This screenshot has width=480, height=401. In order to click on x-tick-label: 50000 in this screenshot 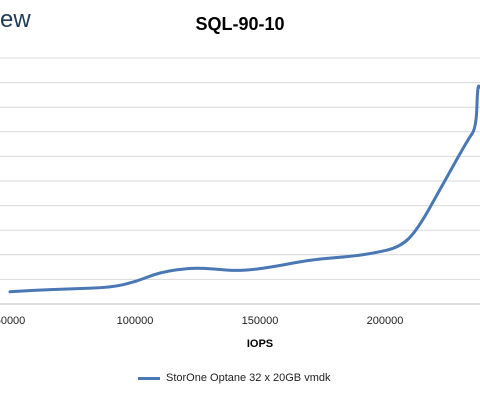, I will do `click(12, 321)`.